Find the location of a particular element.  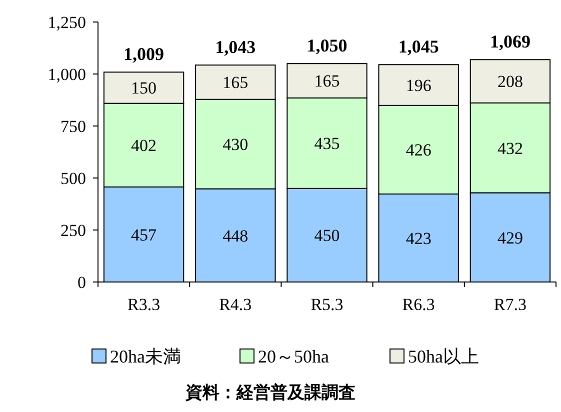

data-label: 402 is located at coordinates (144, 146).